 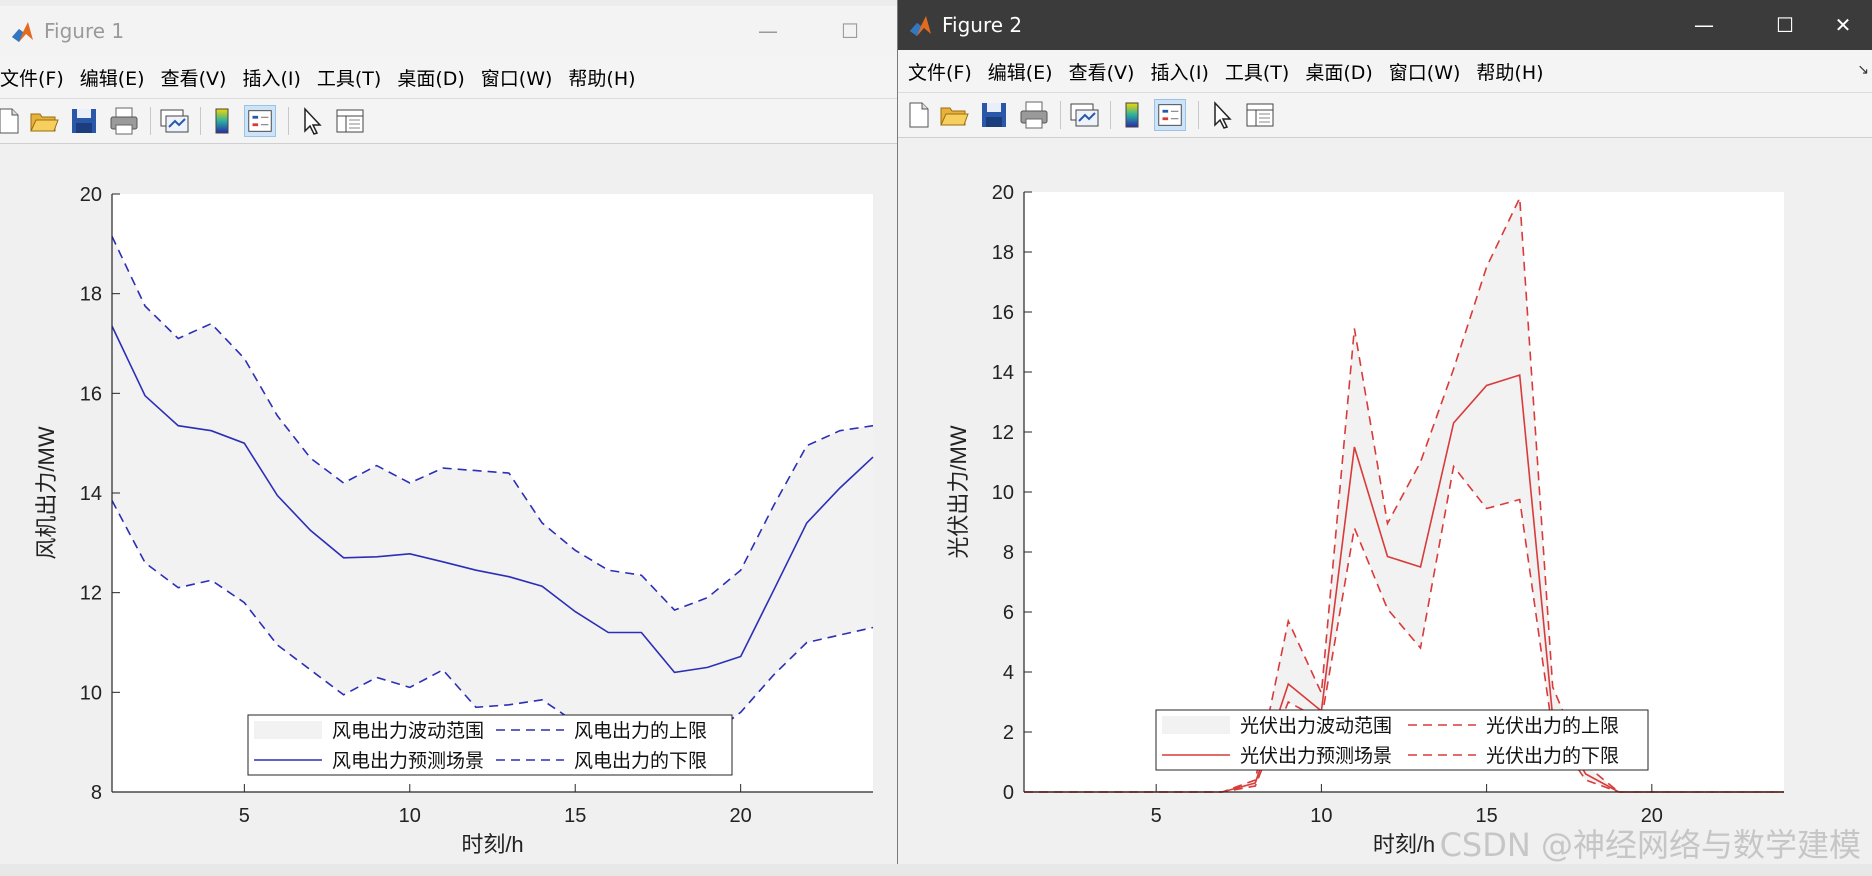 What do you see at coordinates (1385, 25) in the screenshot?
I see `title-bar: Figure 2 — ☐ ✕` at bounding box center [1385, 25].